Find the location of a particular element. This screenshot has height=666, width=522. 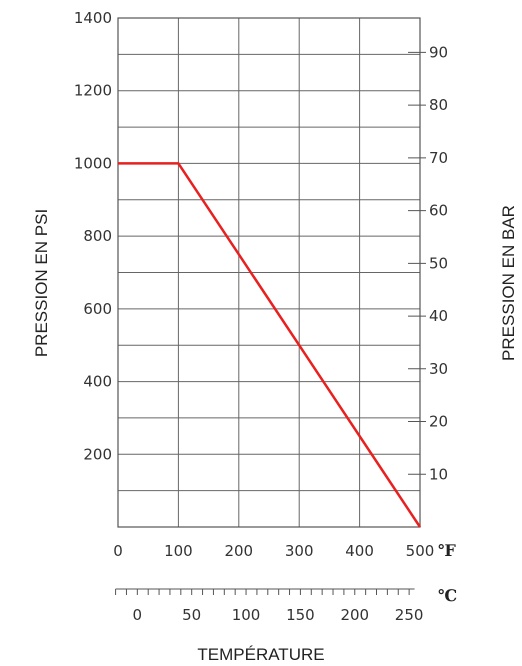

fahrenheit-unit-label: ℉ is located at coordinates (447, 550).